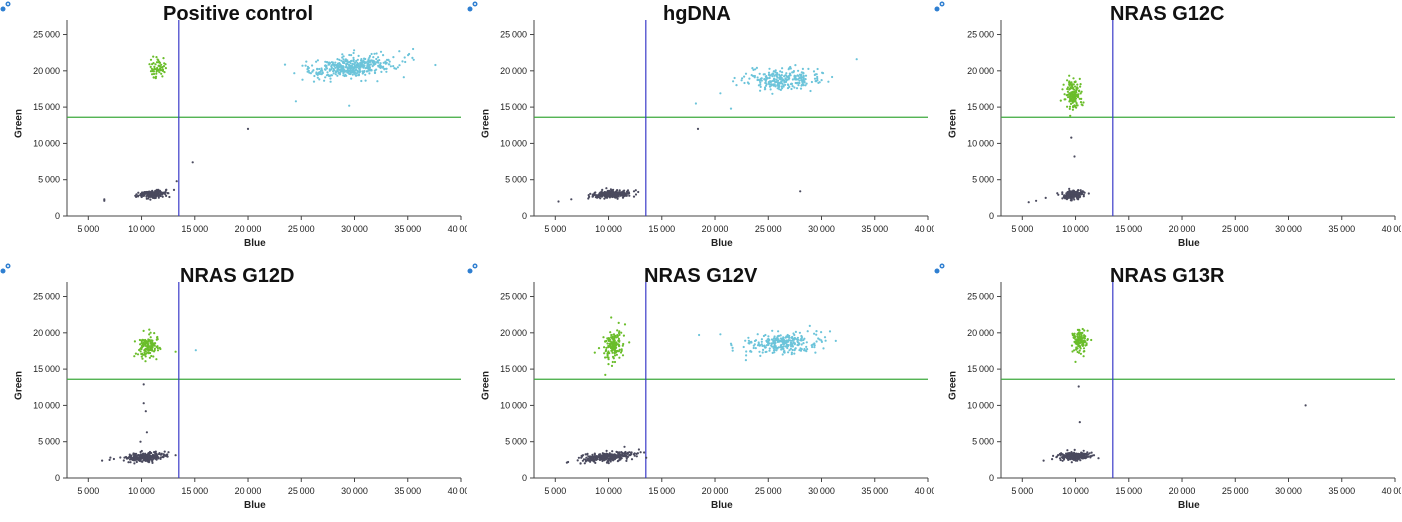 The width and height of the screenshot is (1402, 522). What do you see at coordinates (46, 333) in the screenshot?
I see `y-tick-label: 20 000` at bounding box center [46, 333].